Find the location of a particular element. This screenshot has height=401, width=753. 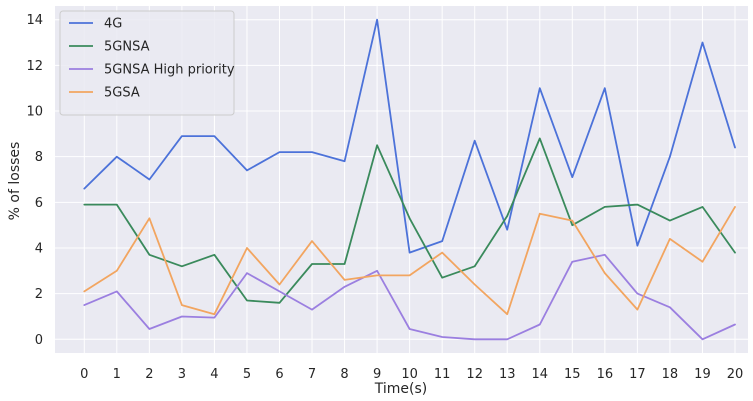

x-tick-label: 16 is located at coordinates (605, 374).